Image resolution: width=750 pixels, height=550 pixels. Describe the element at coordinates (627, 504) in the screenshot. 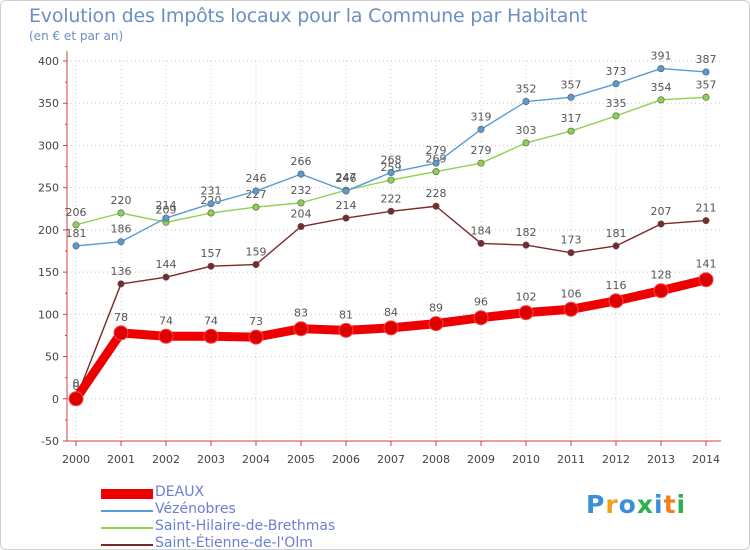

I see `logo-letter: o` at that location.